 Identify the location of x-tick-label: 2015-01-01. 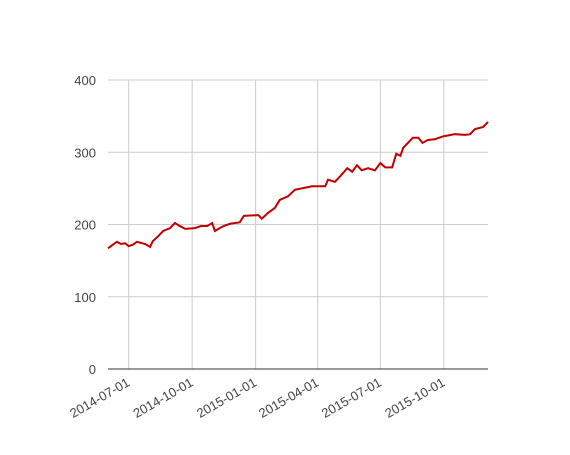
(226, 398).